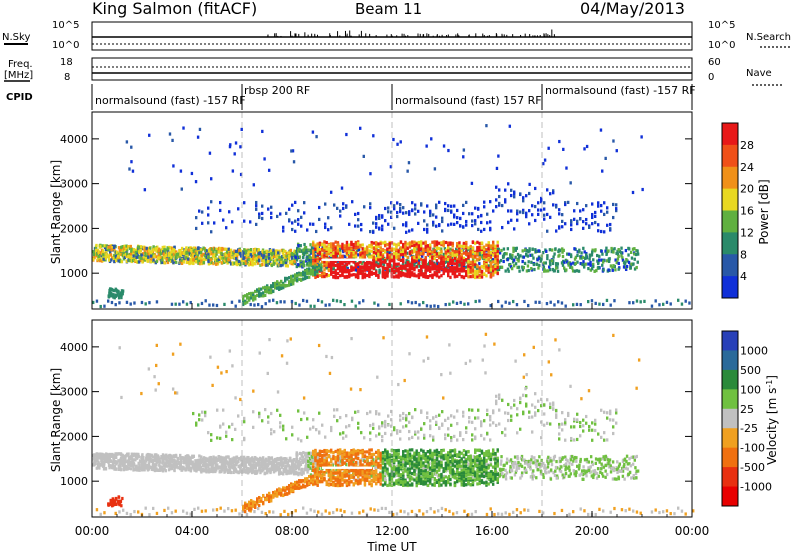 The width and height of the screenshot is (800, 554). I want to click on colorbar-tick-label: 4, so click(743, 276).